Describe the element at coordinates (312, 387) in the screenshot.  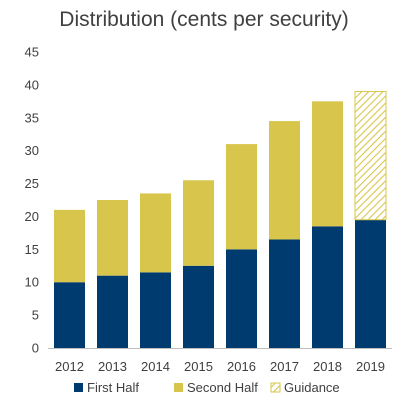
I see `legend-label: Guidance` at that location.